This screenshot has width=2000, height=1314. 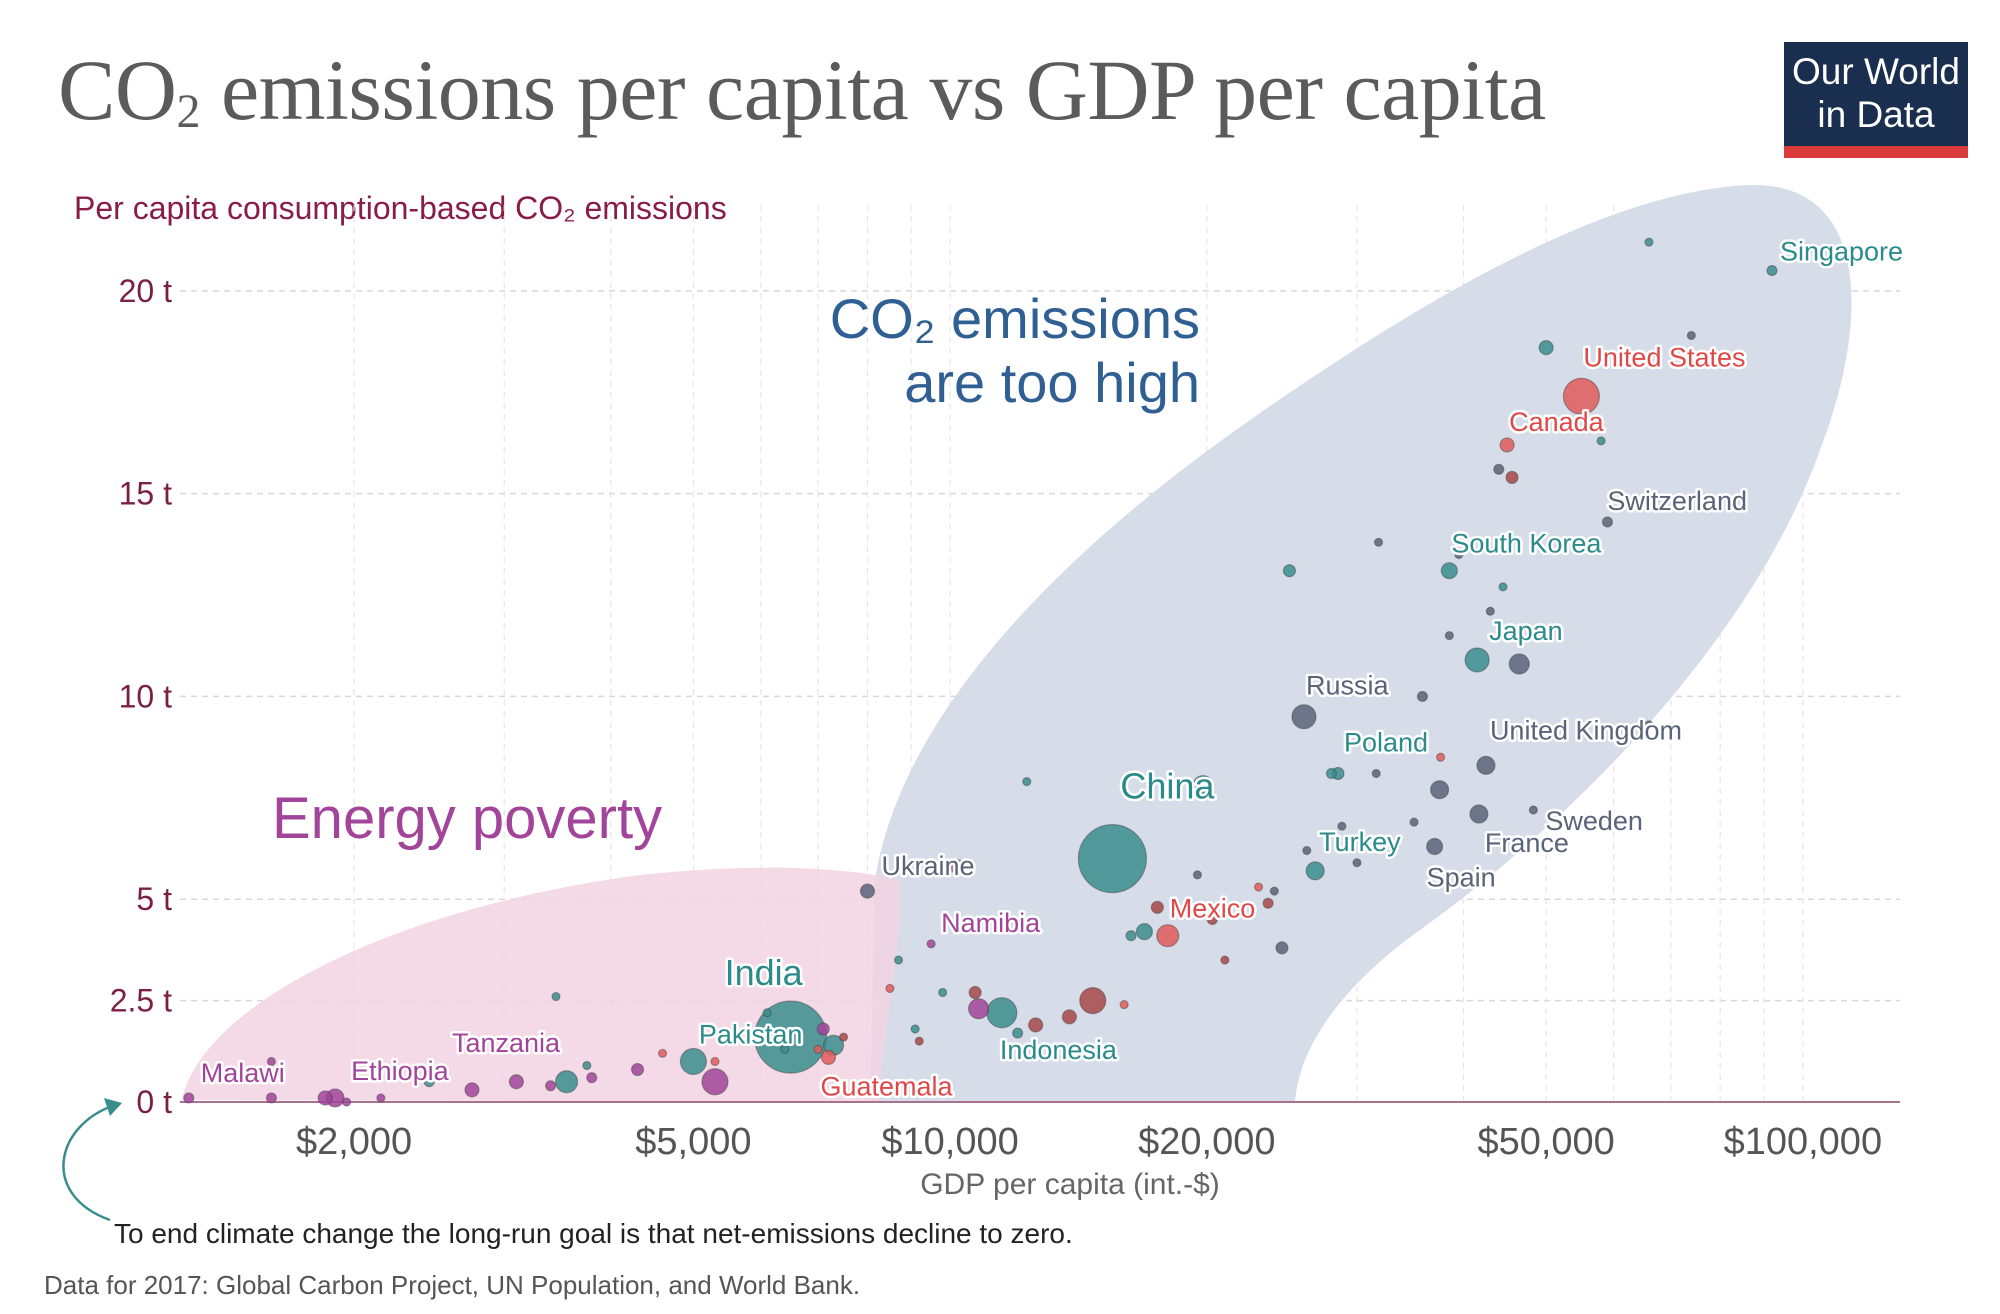 I want to click on x-tick-label: $10,000, so click(x=949, y=1142).